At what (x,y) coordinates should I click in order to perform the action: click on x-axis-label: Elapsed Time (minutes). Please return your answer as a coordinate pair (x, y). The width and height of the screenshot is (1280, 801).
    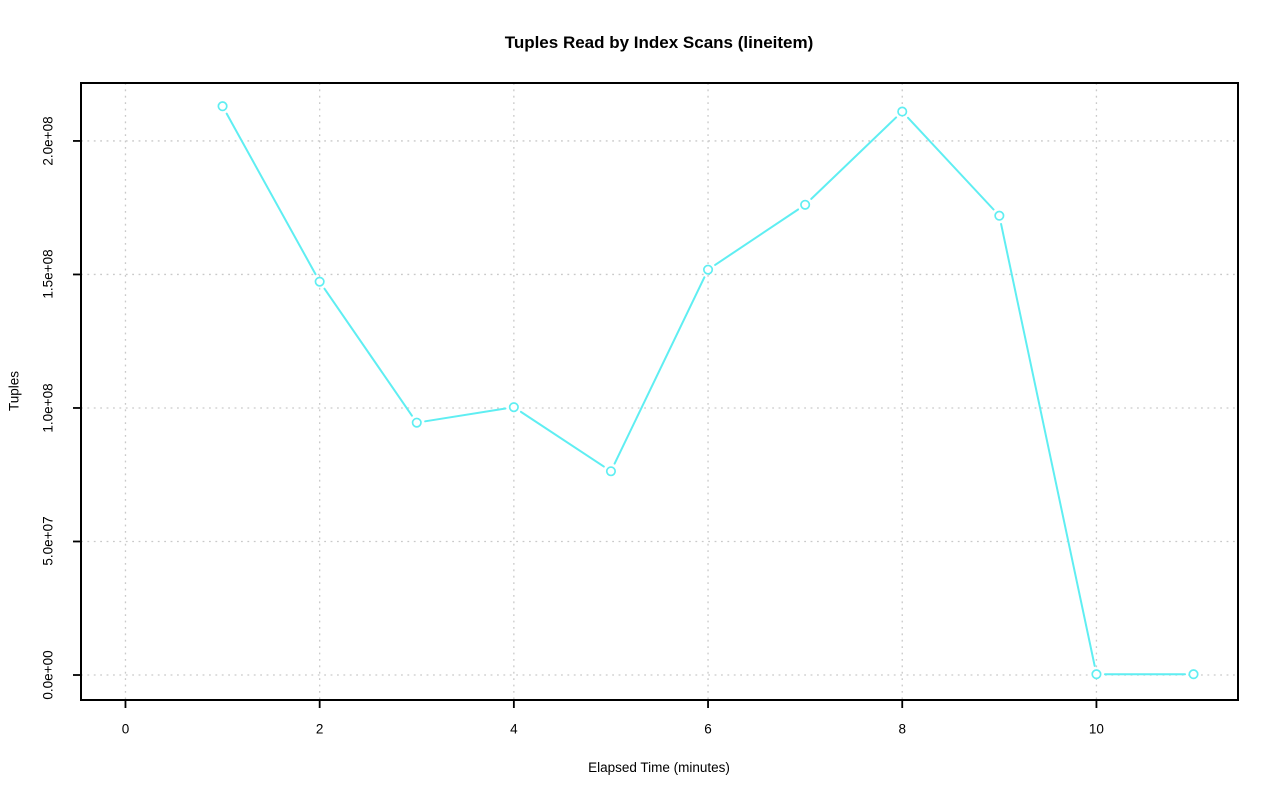
    Looking at the image, I should click on (659, 767).